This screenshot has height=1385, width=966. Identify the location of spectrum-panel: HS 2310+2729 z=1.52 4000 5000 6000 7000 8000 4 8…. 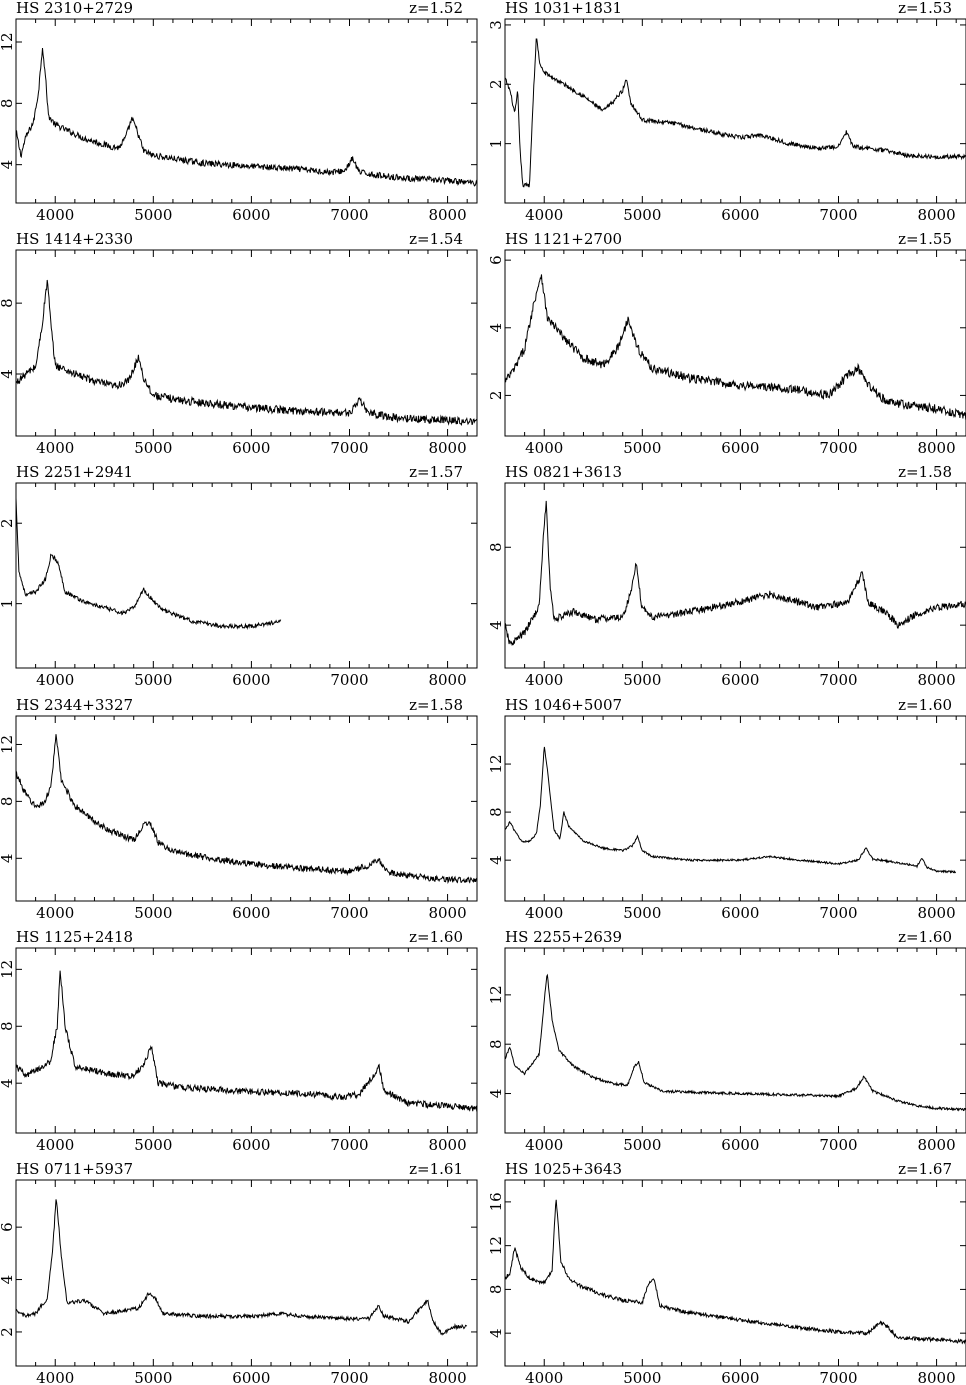
(239, 112).